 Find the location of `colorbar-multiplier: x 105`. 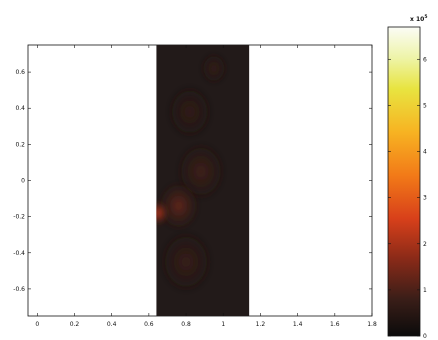

colorbar-multiplier: x 105 is located at coordinates (418, 18).